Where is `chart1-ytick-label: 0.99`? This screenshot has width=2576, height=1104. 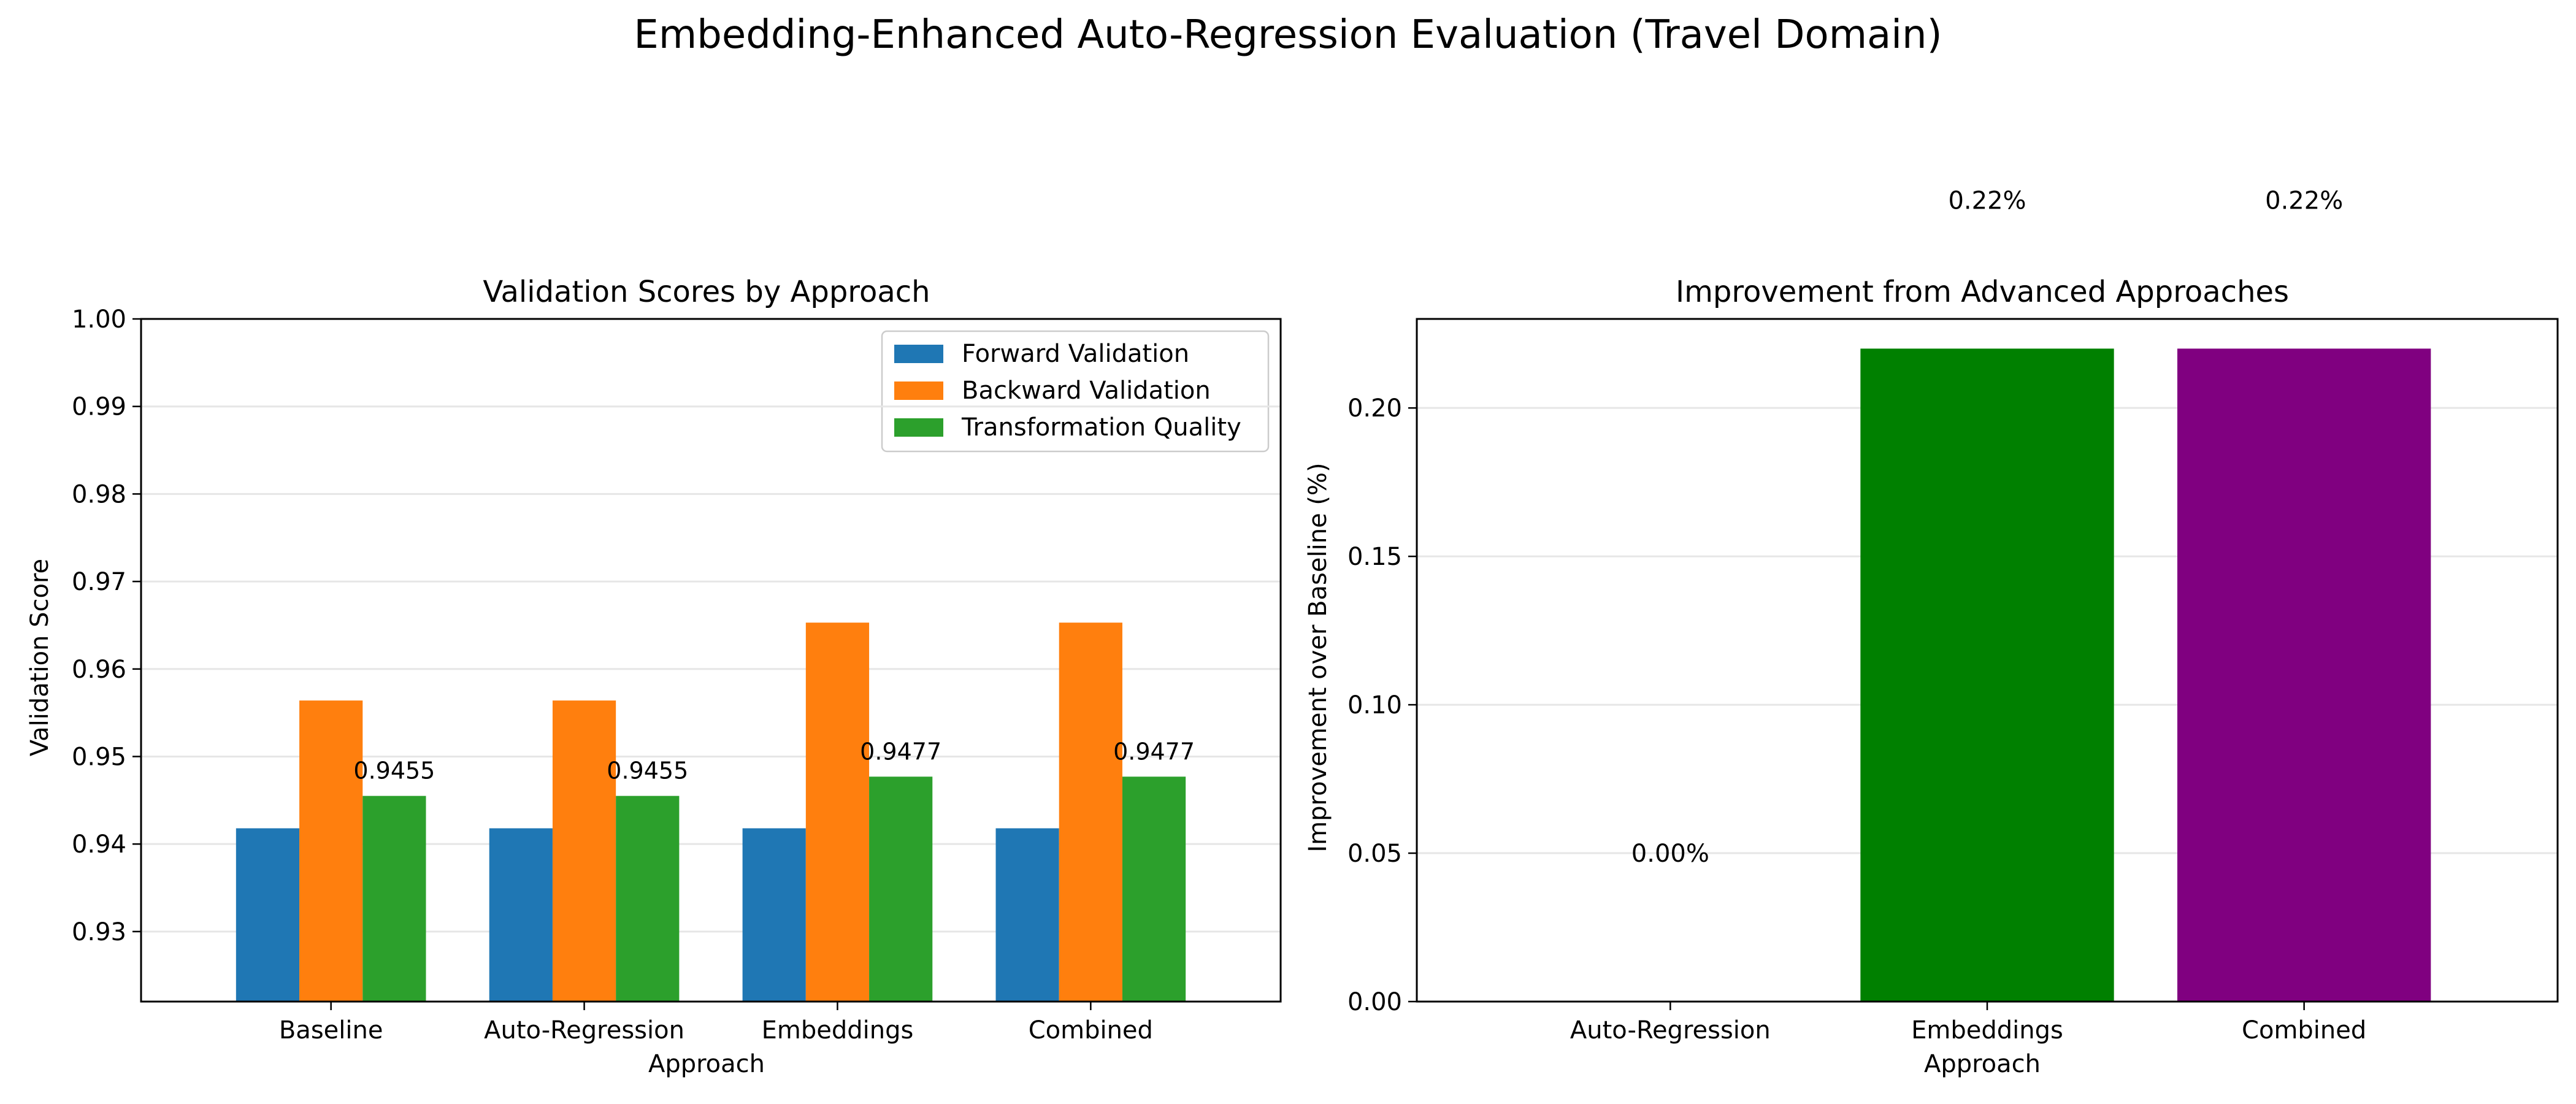 chart1-ytick-label: 0.99 is located at coordinates (99, 407).